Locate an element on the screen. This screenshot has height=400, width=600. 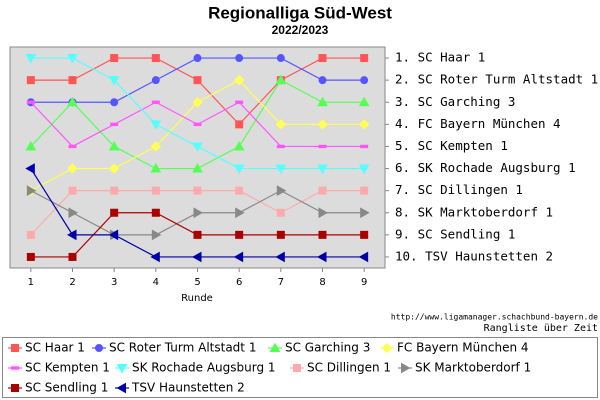
x-tick-label: 6 is located at coordinates (239, 282).